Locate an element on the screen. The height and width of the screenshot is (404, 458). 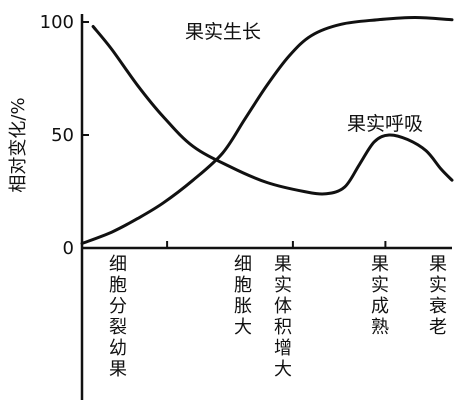
stage-label: 细胞胀大 is located at coordinates (243, 296).